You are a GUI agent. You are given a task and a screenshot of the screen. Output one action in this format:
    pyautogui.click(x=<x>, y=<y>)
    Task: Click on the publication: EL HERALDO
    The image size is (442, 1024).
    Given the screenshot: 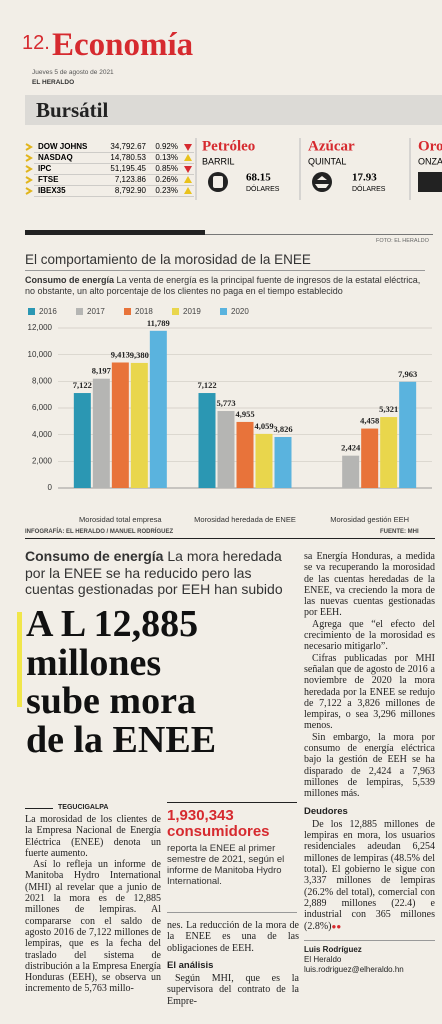 What is the action you would take?
    pyautogui.click(x=53, y=82)
    